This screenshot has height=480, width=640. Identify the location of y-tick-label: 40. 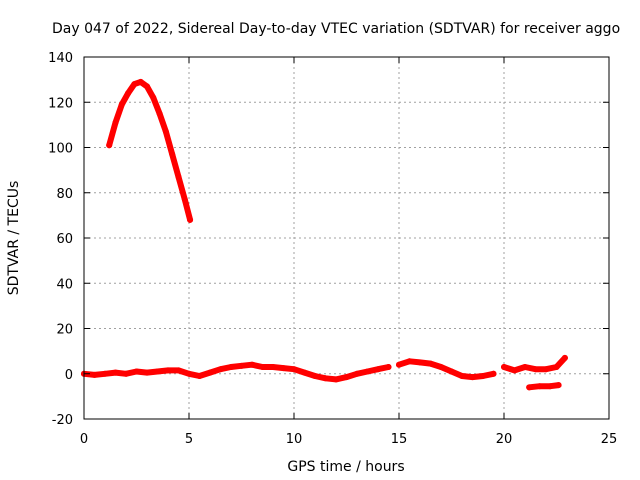
(64, 284).